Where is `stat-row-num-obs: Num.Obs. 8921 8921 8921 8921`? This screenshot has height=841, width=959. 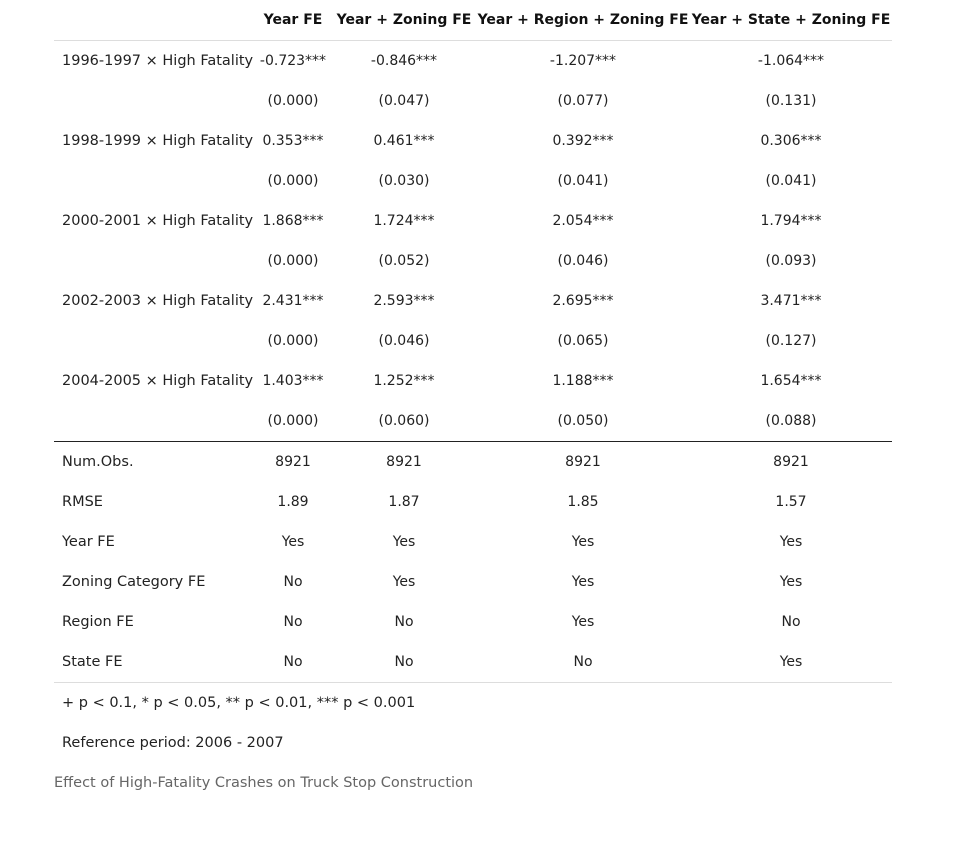
stat-row-num-obs: Num.Obs. 8921 8921 8921 8921 is located at coordinates (473, 461).